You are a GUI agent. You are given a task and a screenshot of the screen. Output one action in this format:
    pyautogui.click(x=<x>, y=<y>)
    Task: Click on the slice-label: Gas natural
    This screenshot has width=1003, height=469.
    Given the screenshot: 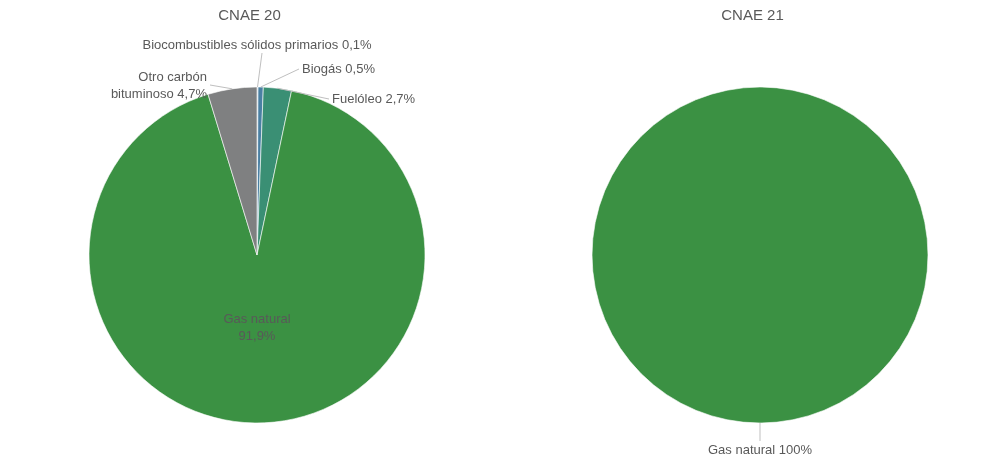 What is the action you would take?
    pyautogui.click(x=257, y=318)
    